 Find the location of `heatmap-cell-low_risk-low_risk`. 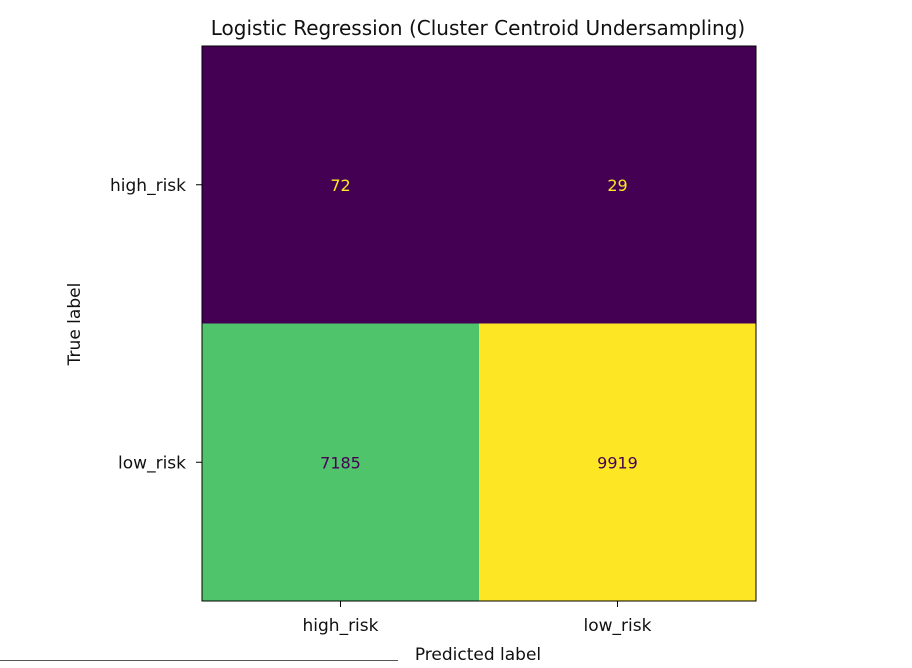

heatmap-cell-low_risk-low_risk is located at coordinates (618, 462).